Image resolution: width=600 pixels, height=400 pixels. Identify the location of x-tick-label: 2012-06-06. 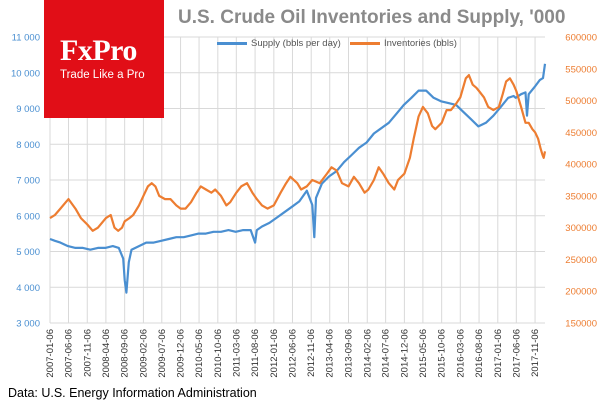
(292, 353).